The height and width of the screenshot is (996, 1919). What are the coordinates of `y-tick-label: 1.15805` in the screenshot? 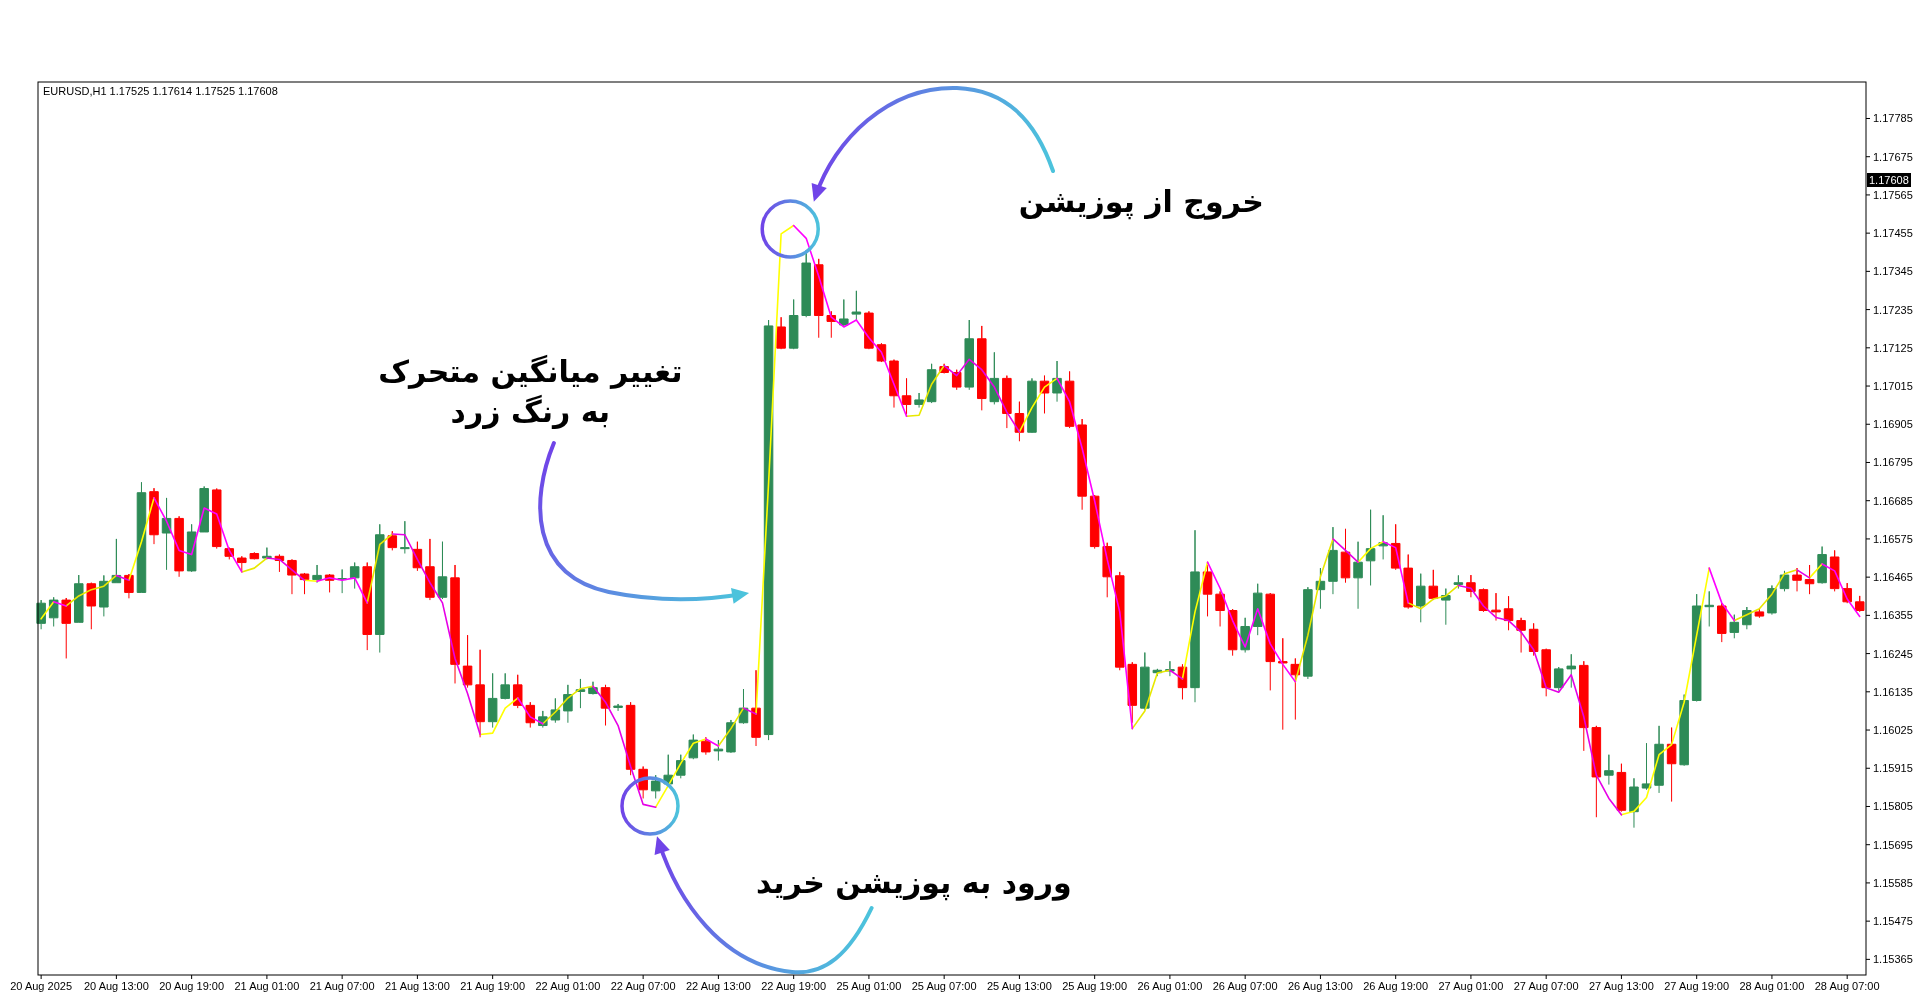 It's located at (1893, 806).